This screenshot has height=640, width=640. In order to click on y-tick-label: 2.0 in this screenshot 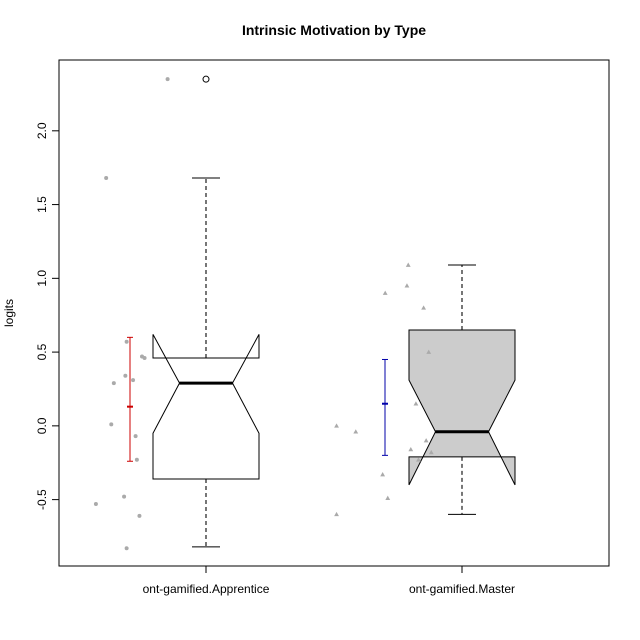, I will do `click(42, 130)`.